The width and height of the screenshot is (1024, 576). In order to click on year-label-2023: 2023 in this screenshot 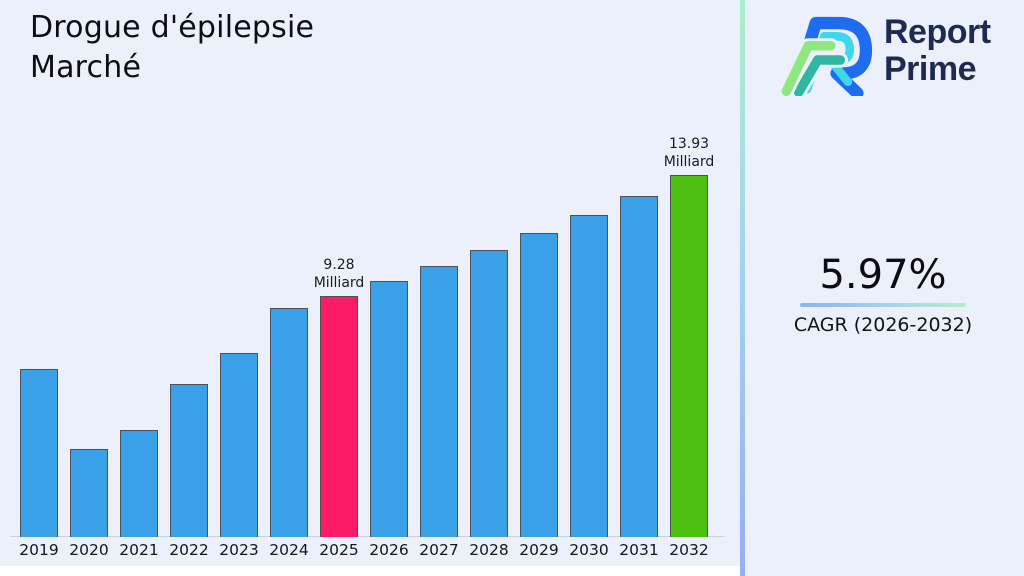, I will do `click(239, 550)`.